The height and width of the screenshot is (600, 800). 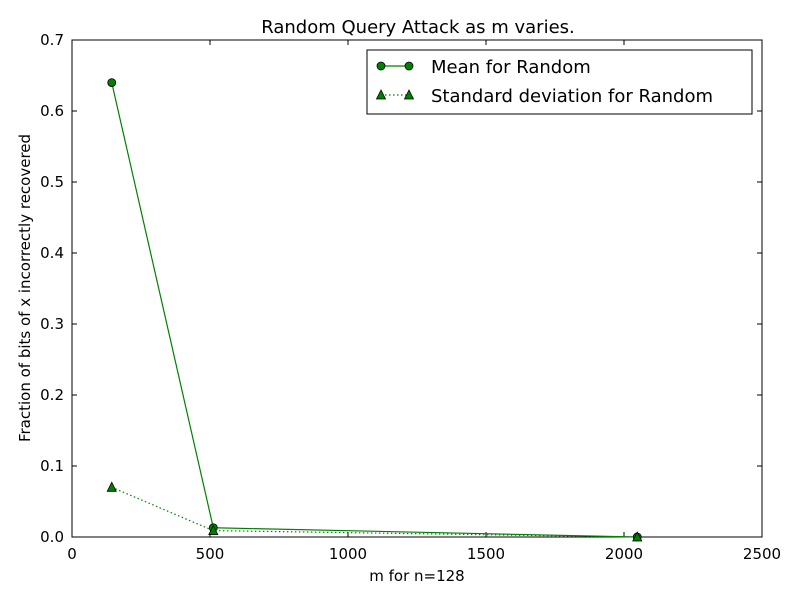 What do you see at coordinates (348, 554) in the screenshot?
I see `x-tick-label: 1000` at bounding box center [348, 554].